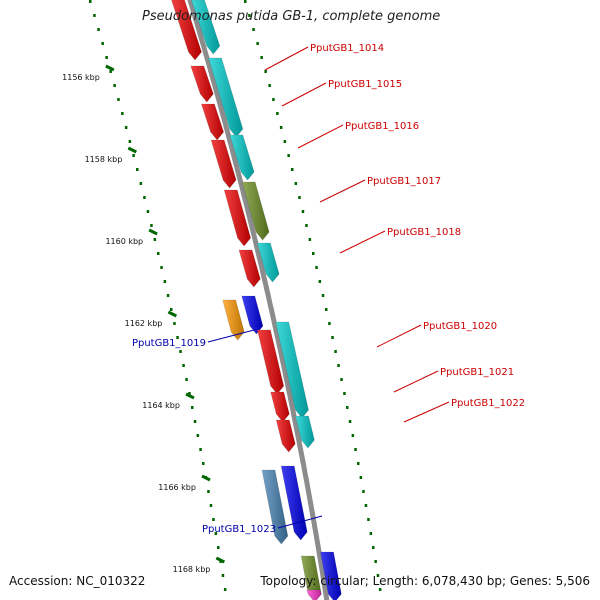  What do you see at coordinates (291, 16) in the screenshot?
I see `map-title: Pseudomonas putida GB-1, complete genome` at bounding box center [291, 16].